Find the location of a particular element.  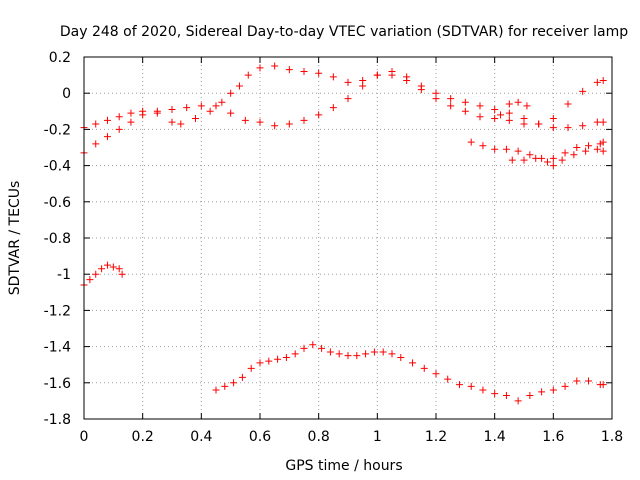

y-tick-label: -1.8 is located at coordinates (57, 420).